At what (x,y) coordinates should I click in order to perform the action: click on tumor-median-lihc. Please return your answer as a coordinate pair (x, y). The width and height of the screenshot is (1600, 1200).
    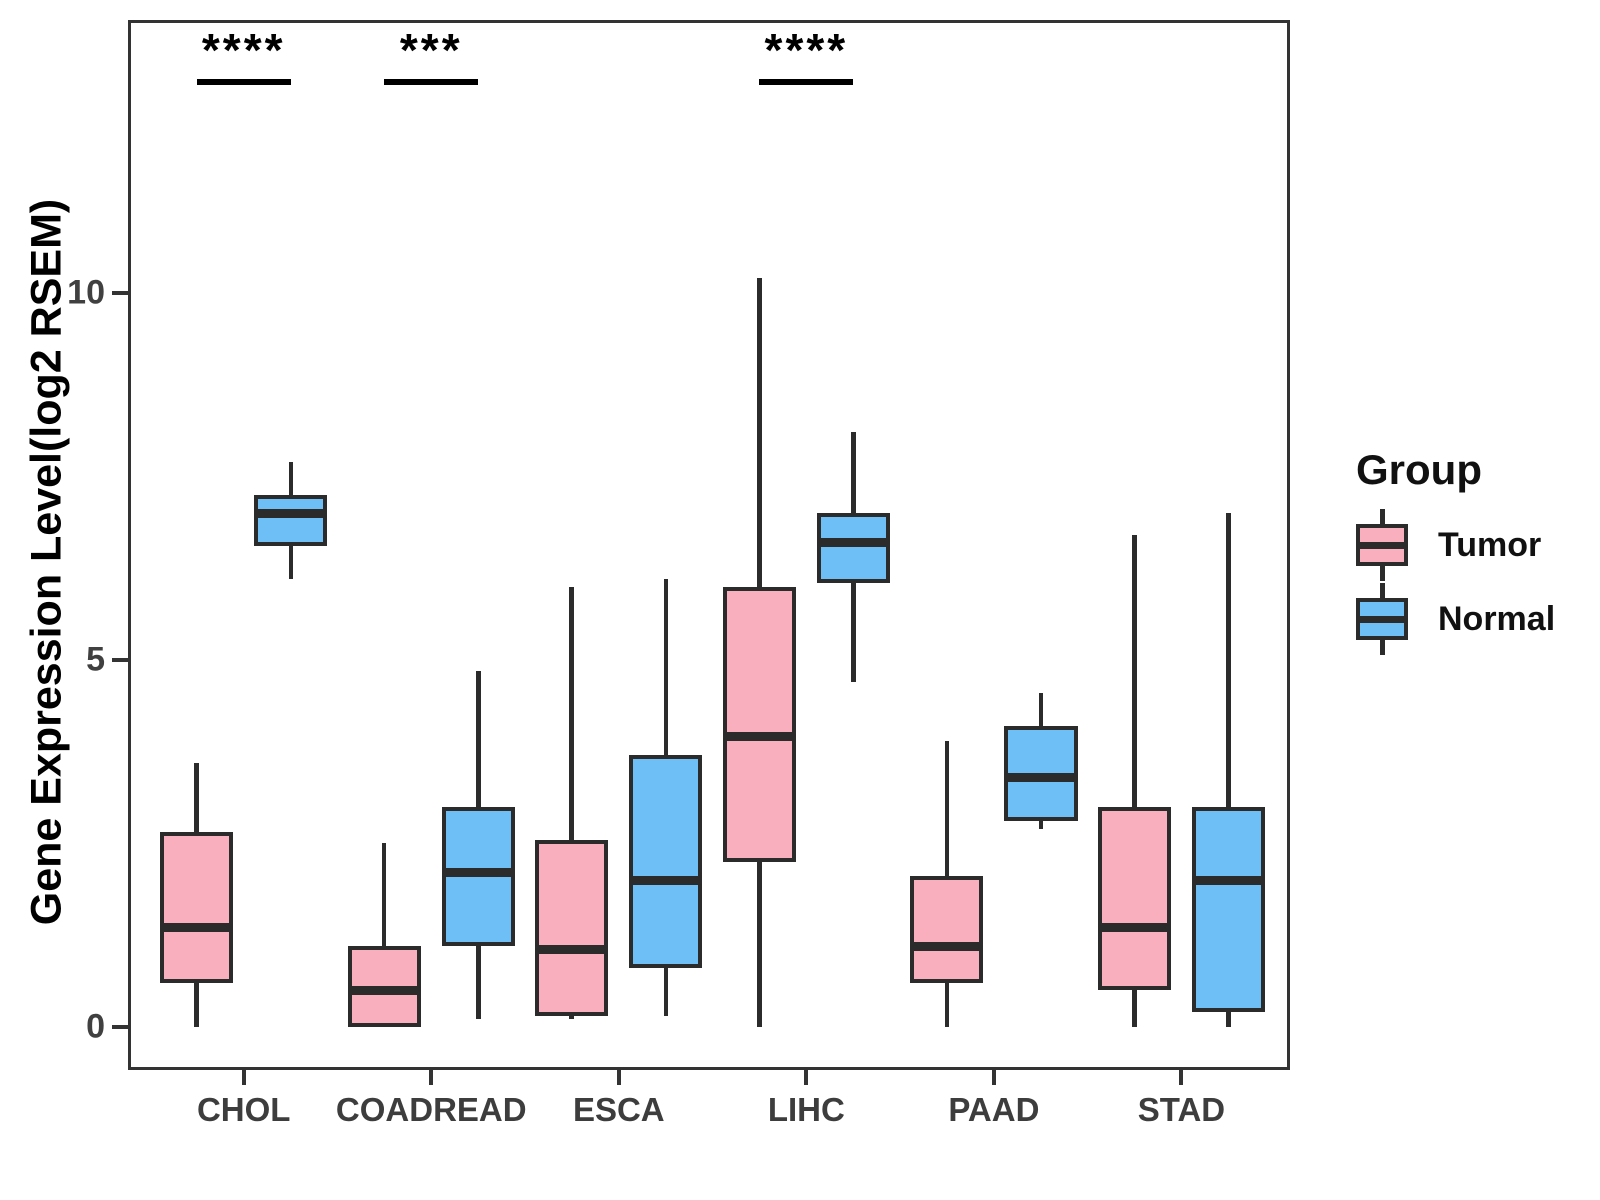
    Looking at the image, I should click on (759, 737).